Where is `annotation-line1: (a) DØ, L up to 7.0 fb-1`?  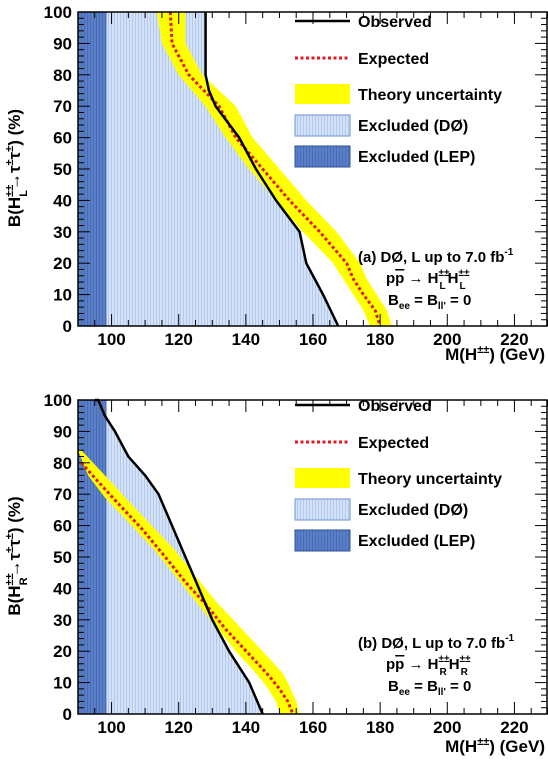
annotation-line1: (a) DØ, L up to 7.0 fb-1 is located at coordinates (436, 256).